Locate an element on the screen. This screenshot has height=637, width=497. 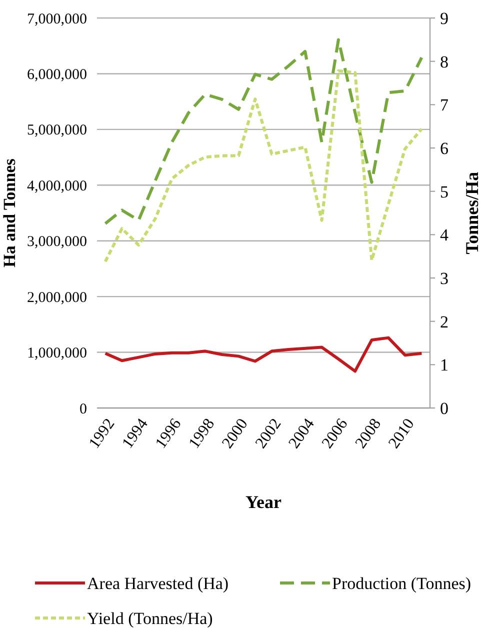
y2-tick-label: 7 is located at coordinates (444, 105).